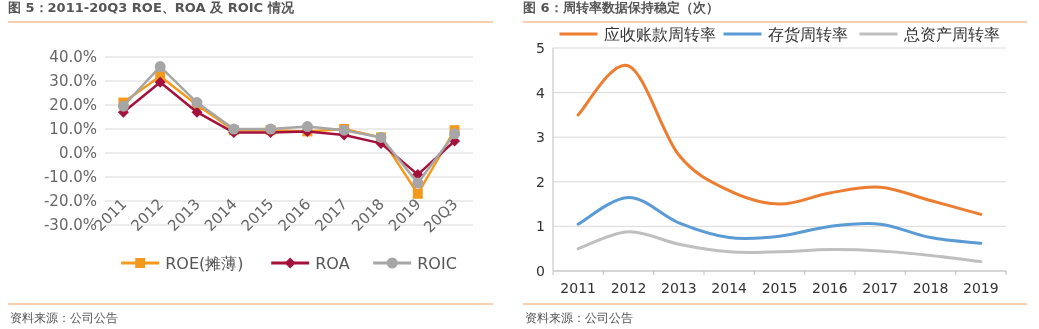 The image size is (1039, 329). I want to click on legend-label: ROA, so click(332, 263).